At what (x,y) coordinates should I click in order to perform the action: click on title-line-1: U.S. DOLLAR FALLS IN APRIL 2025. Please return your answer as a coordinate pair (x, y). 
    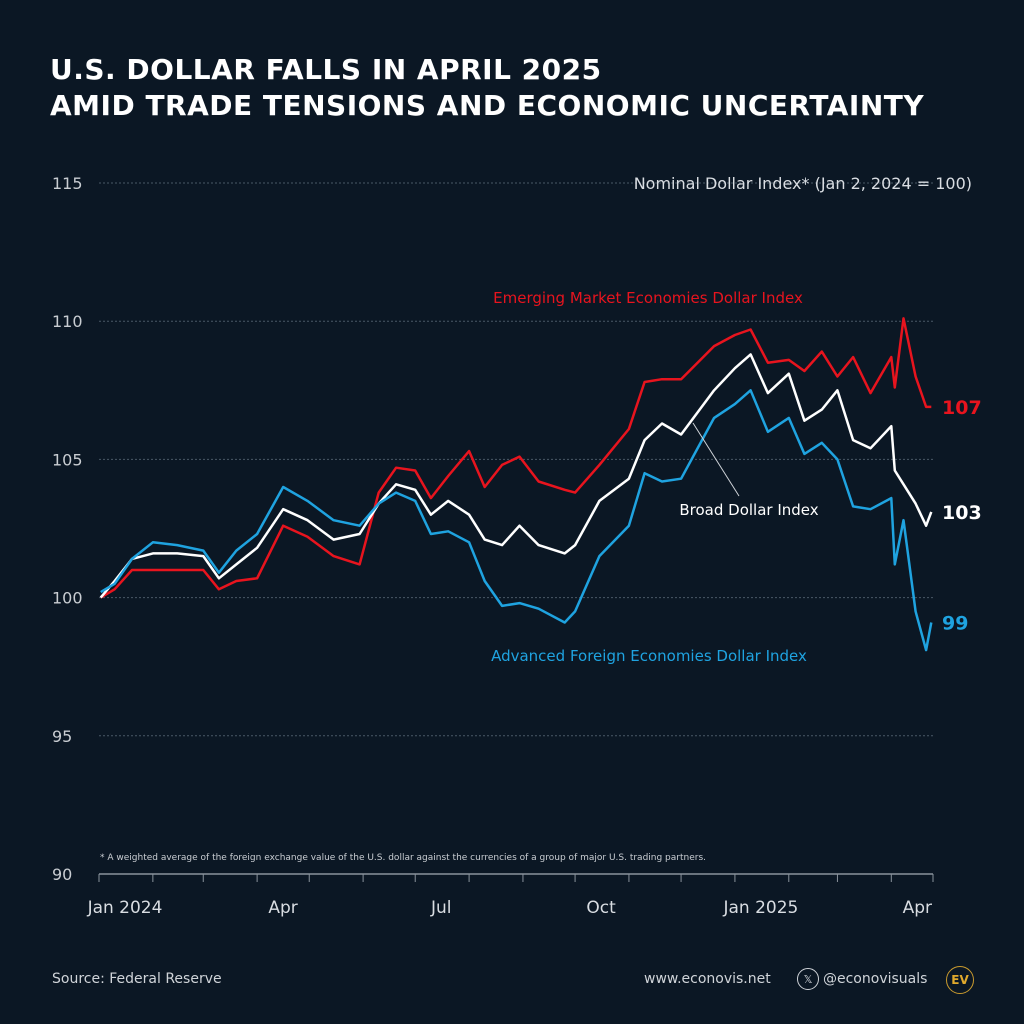
    Looking at the image, I should click on (326, 69).